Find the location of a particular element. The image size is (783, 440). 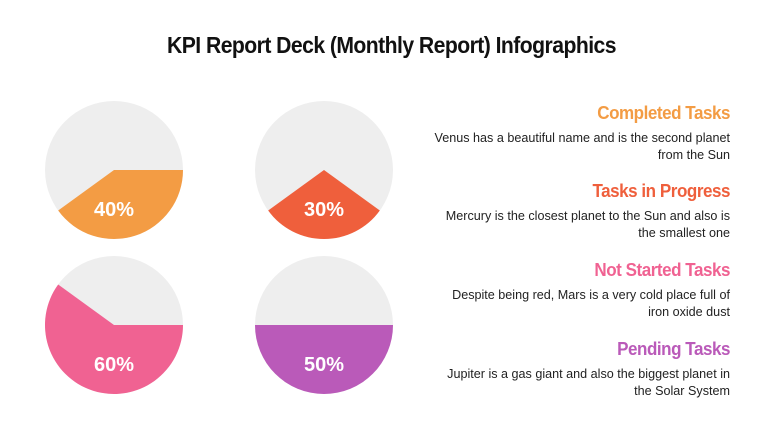

pie-2: 30% is located at coordinates (324, 170).